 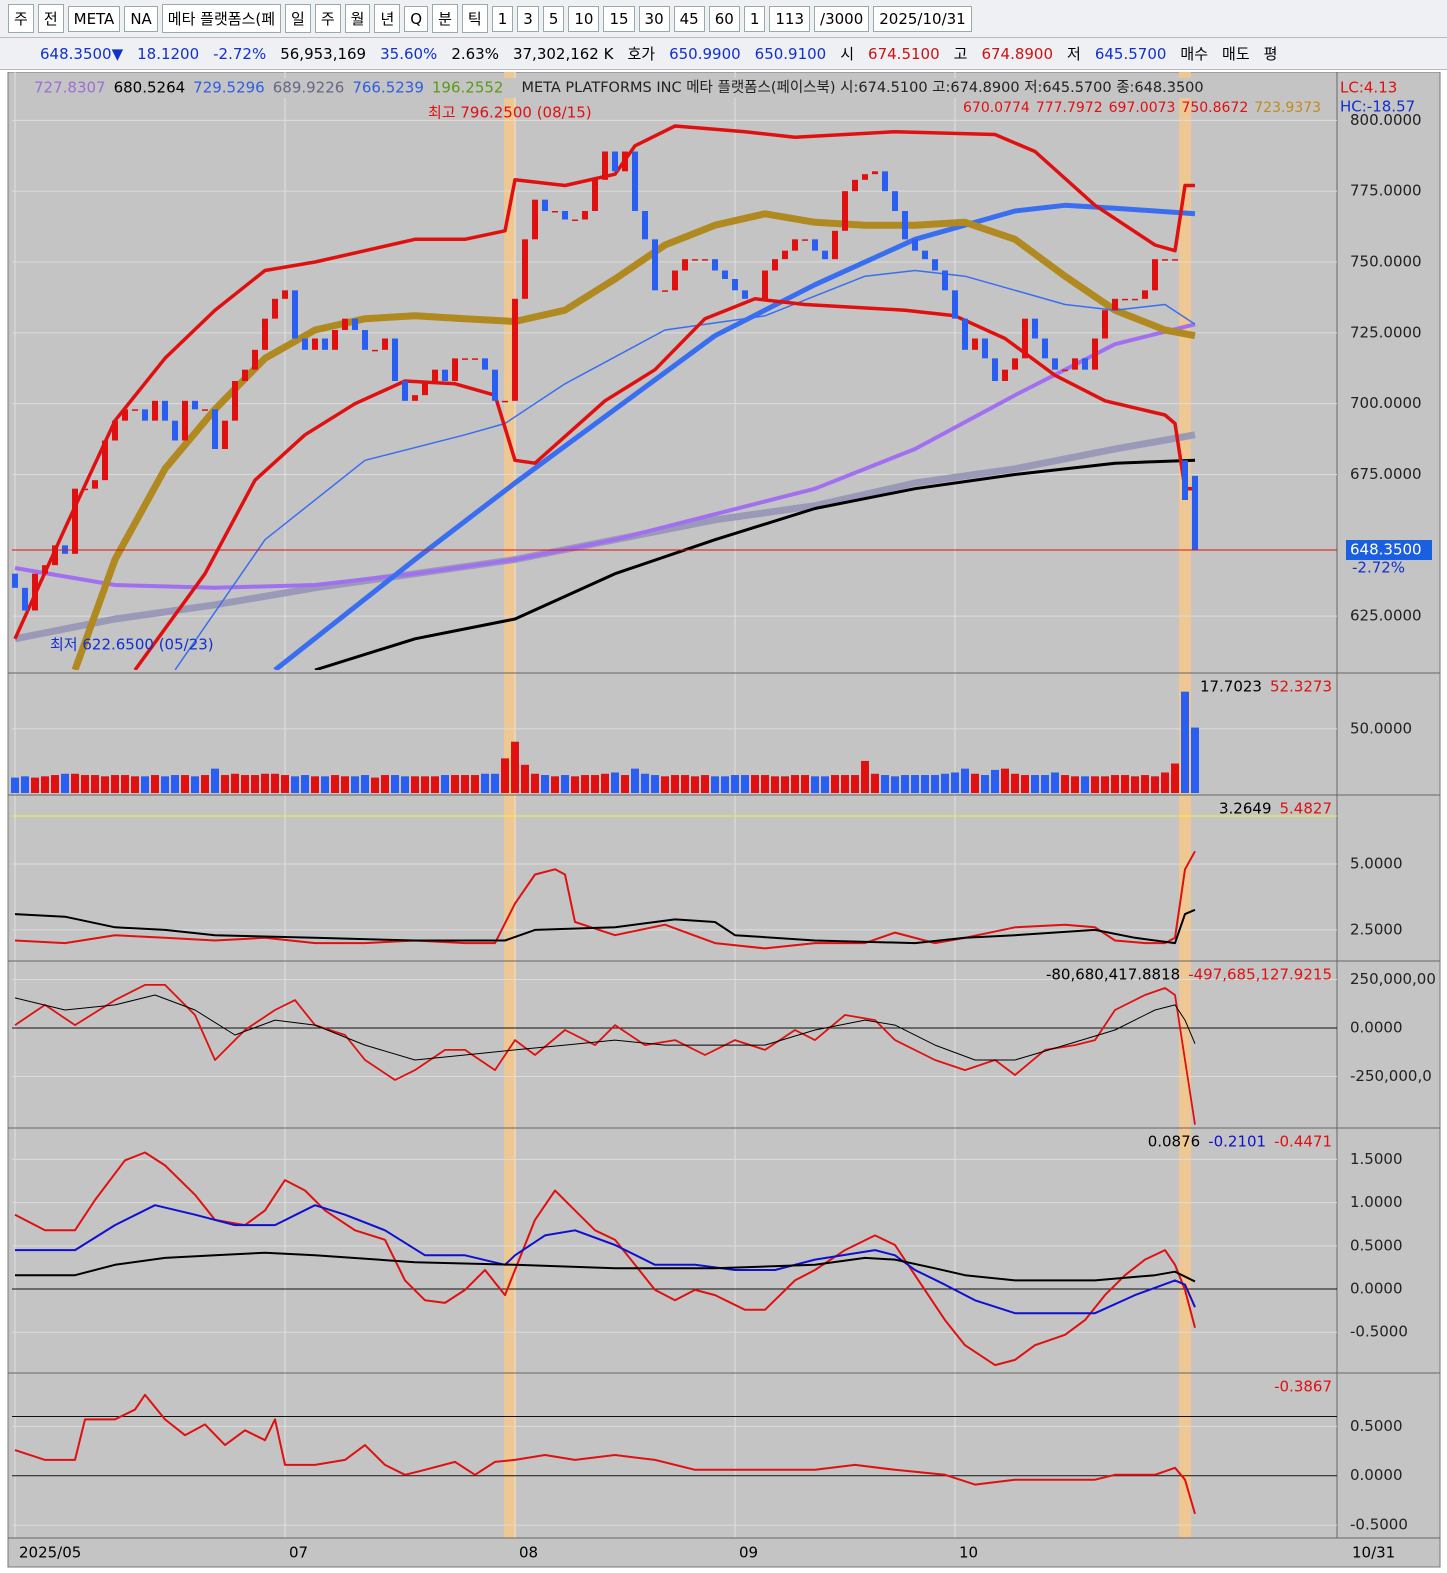 I want to click on info-item: -2.72%, so click(x=240, y=53).